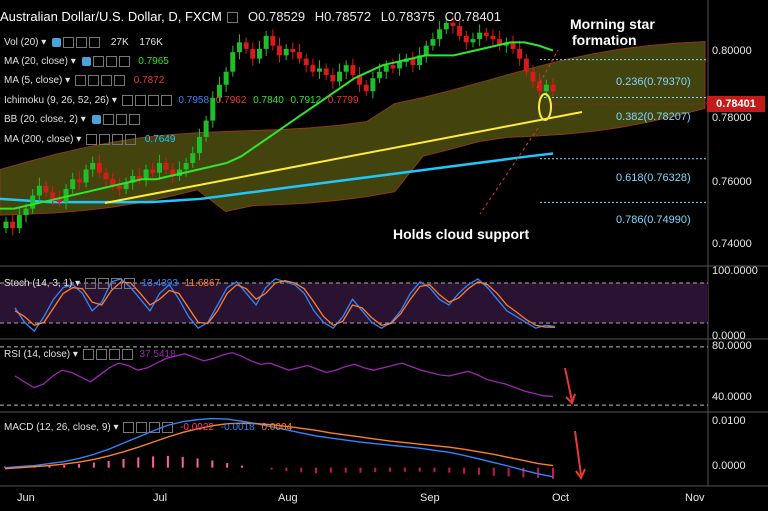 The height and width of the screenshot is (511, 768). Describe the element at coordinates (580, 474) in the screenshot. I see `down-arrow-head` at that location.